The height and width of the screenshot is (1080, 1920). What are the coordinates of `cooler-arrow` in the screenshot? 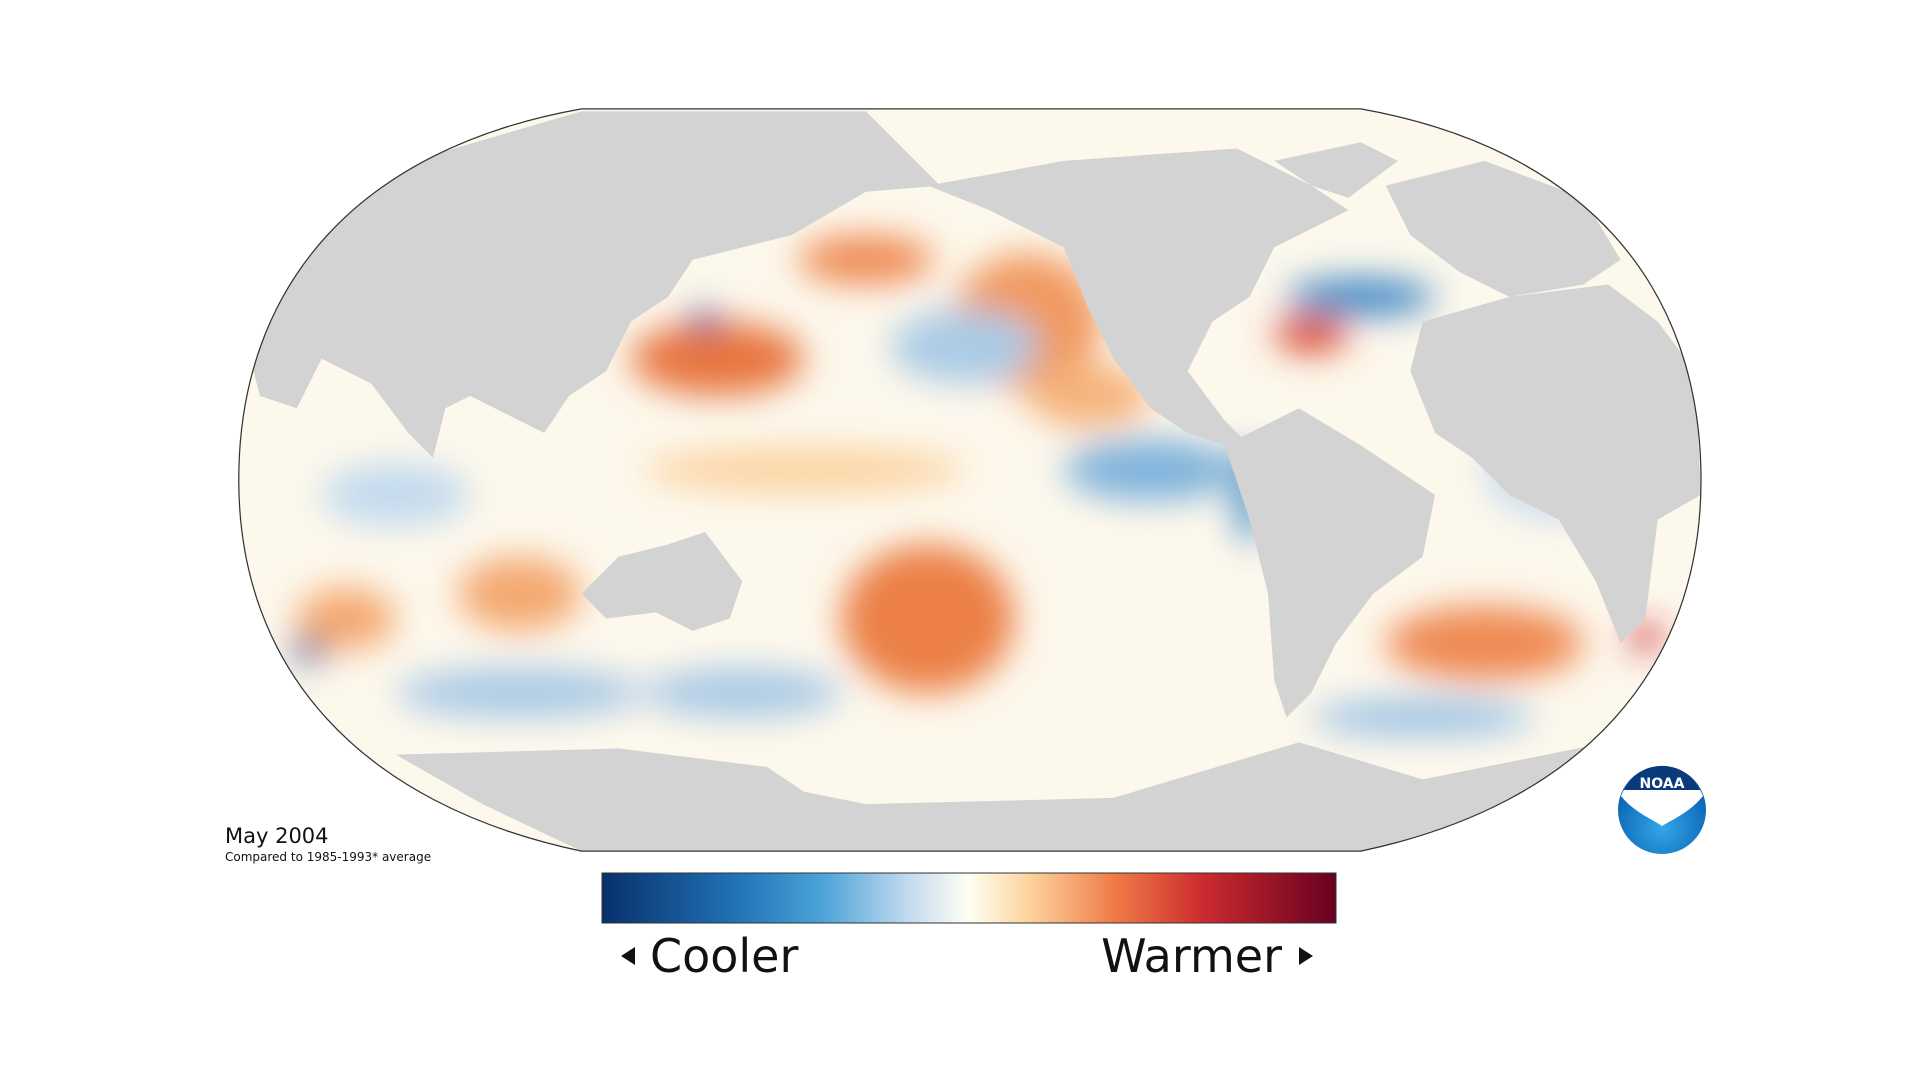 It's located at (628, 956).